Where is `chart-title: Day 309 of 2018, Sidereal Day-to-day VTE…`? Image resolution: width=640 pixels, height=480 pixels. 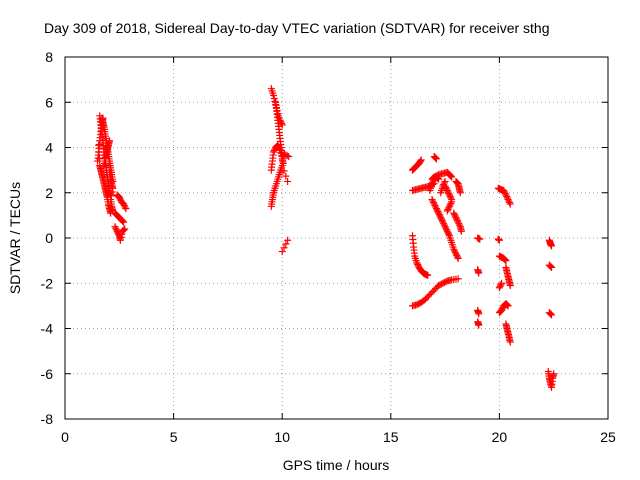
chart-title: Day 309 of 2018, Sidereal Day-to-day VTE… is located at coordinates (297, 28).